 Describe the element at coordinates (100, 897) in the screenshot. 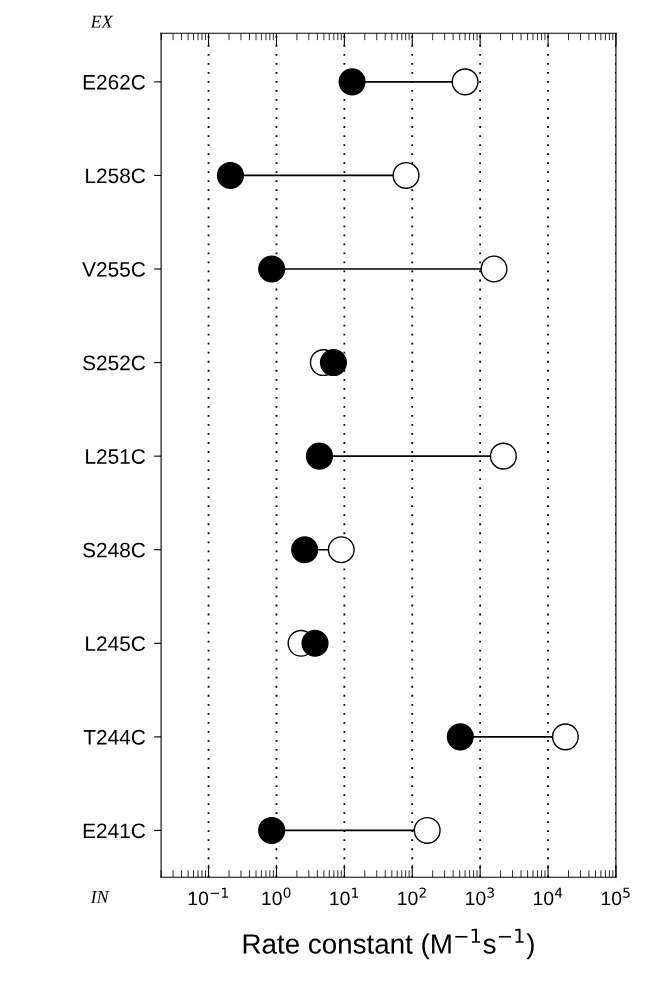

I see `text: IN` at that location.